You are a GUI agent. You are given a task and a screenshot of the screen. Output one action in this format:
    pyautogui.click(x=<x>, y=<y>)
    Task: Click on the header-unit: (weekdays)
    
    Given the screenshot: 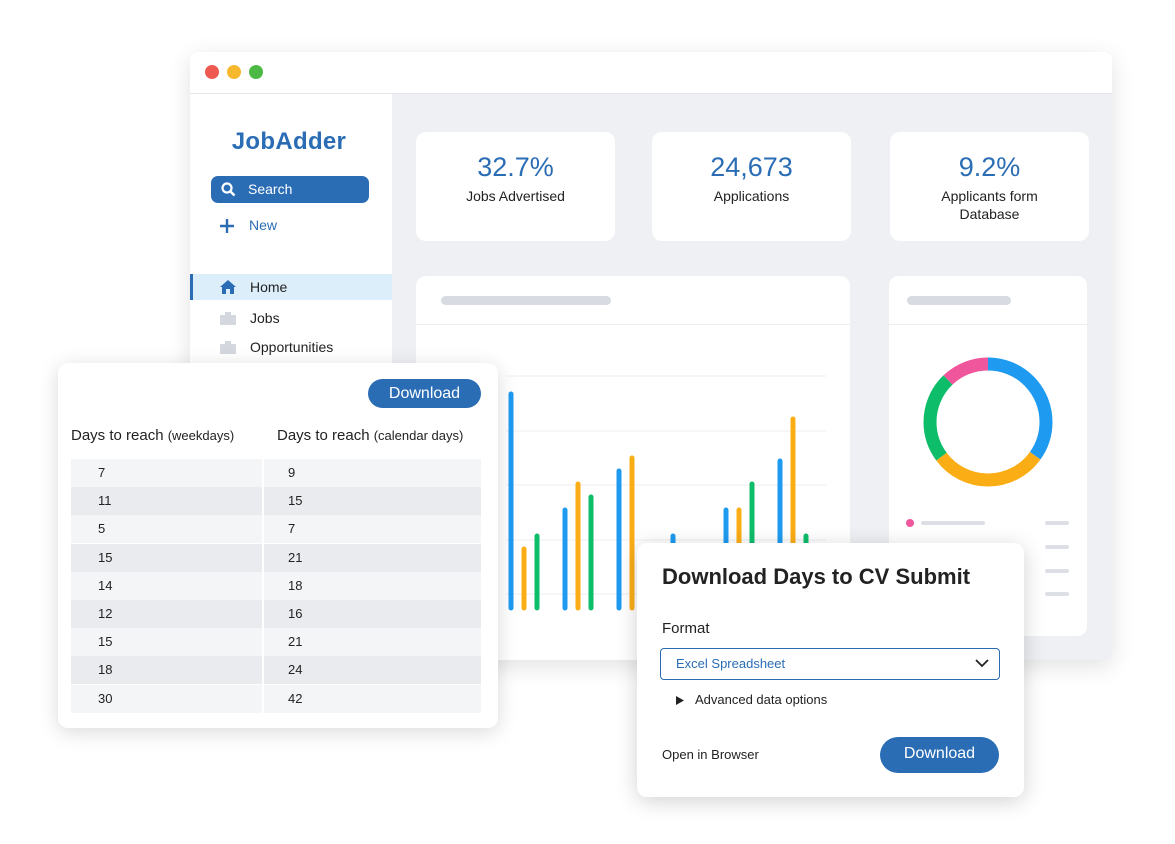 What is the action you would take?
    pyautogui.click(x=201, y=435)
    